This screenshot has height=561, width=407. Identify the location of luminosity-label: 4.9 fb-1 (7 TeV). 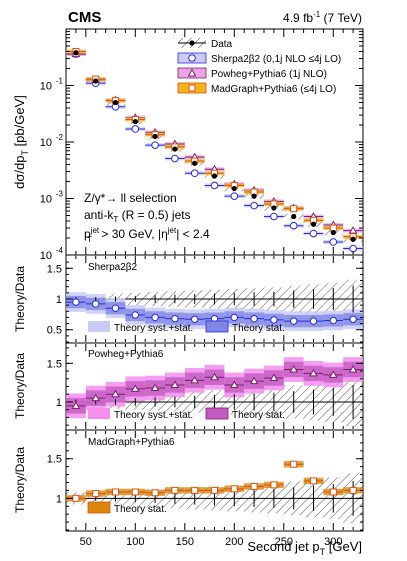
(322, 17).